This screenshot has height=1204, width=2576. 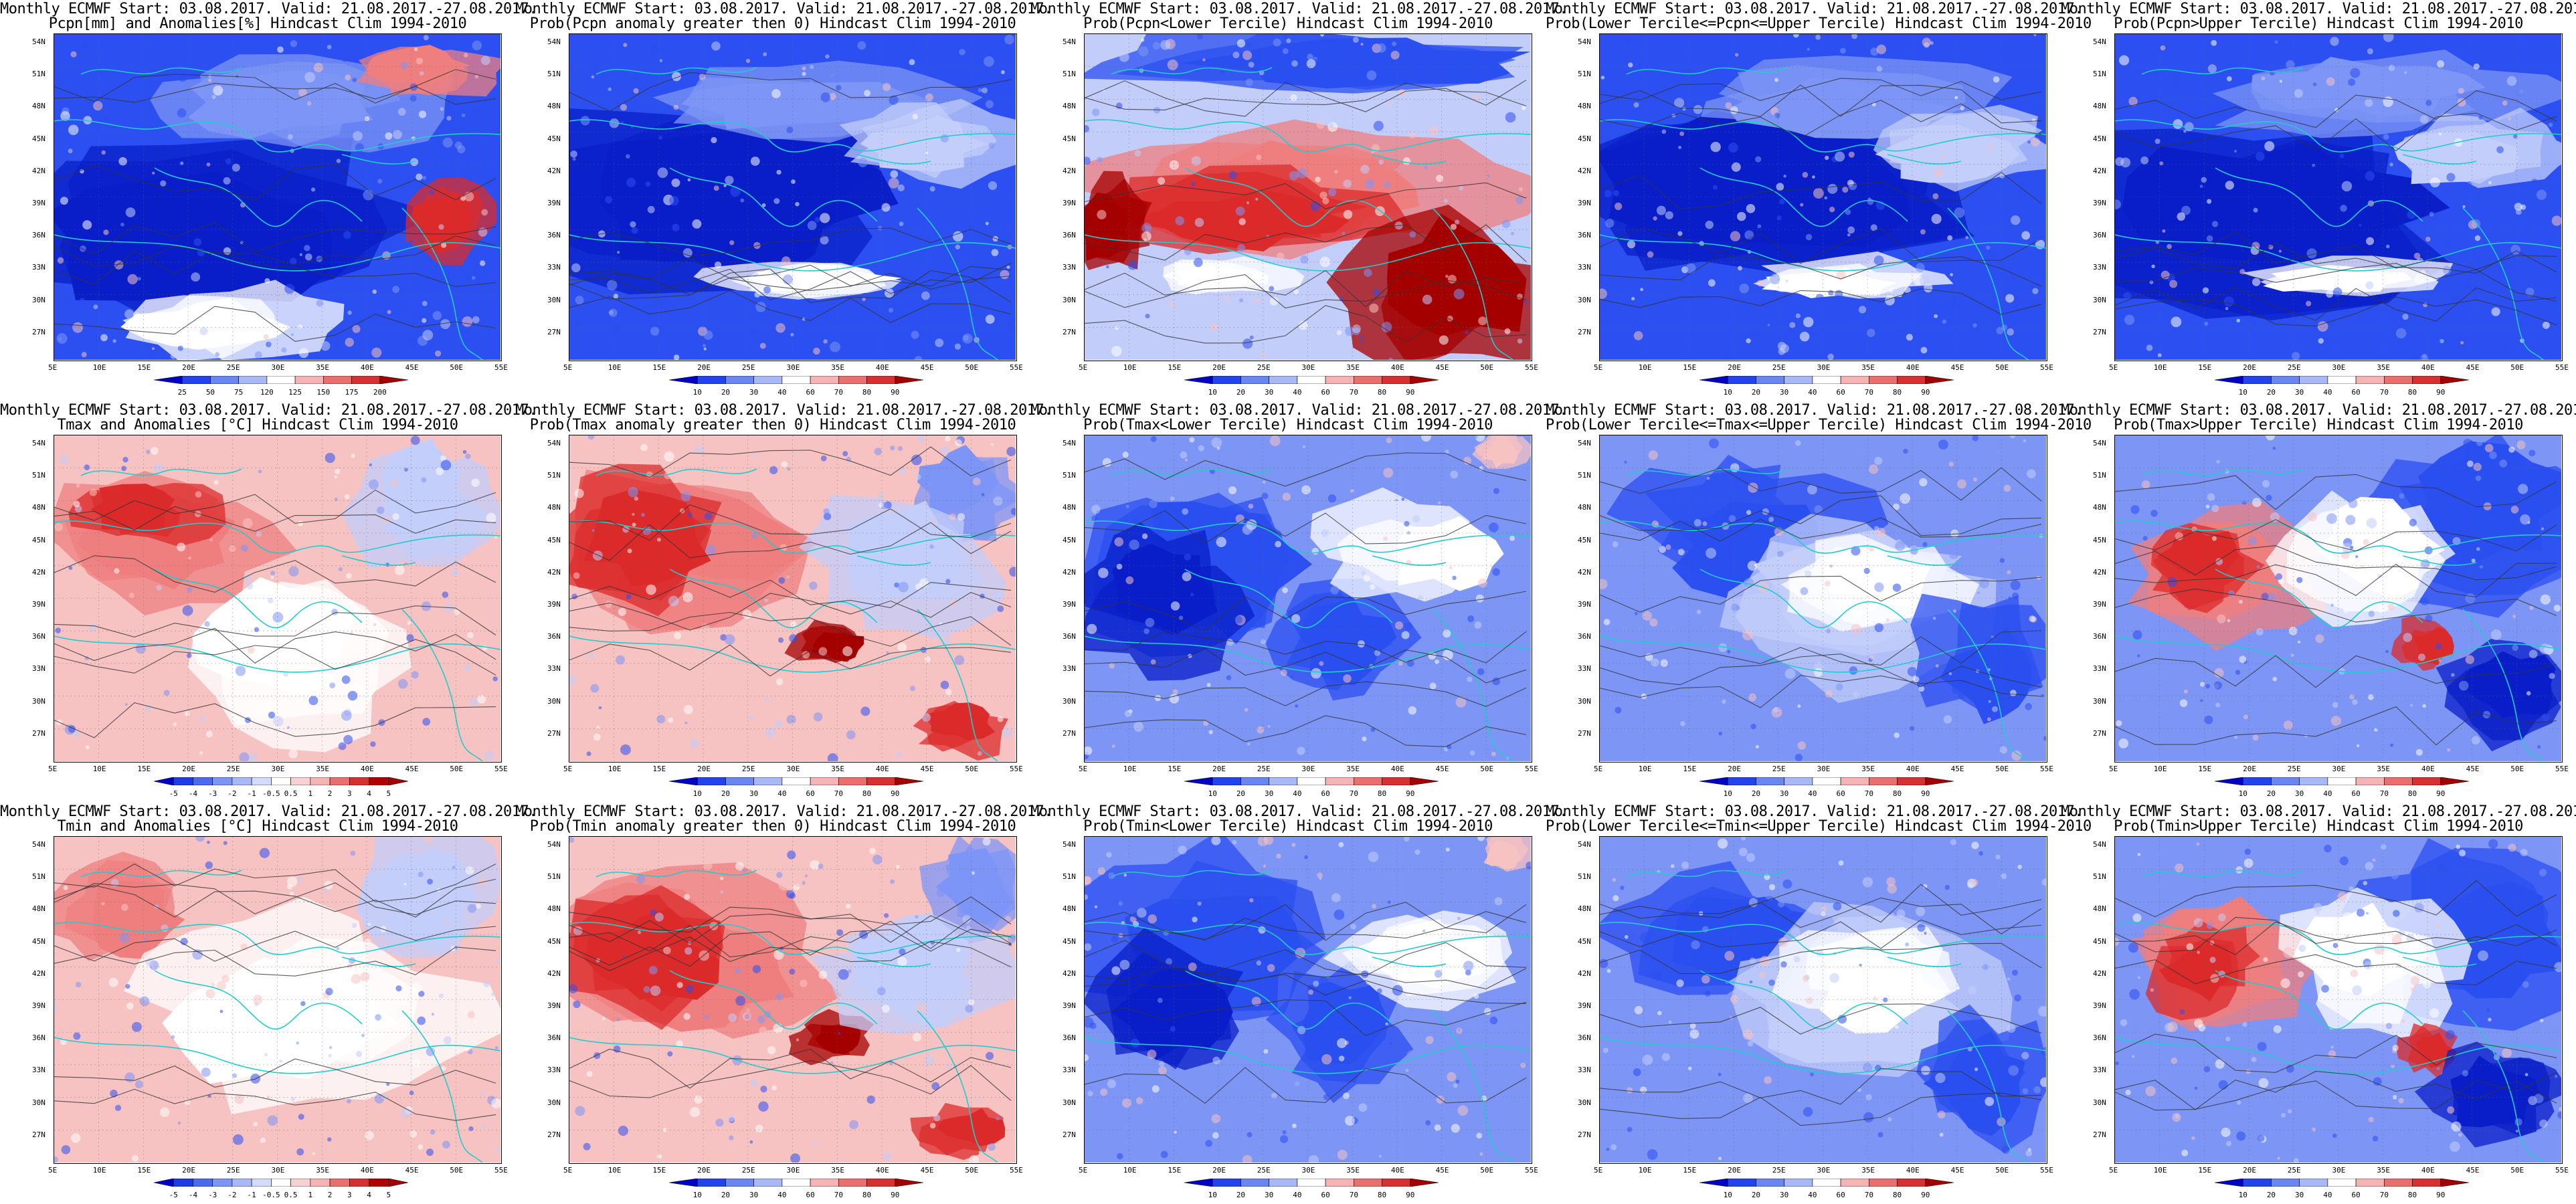 I want to click on colorbar-tick-label: -5, so click(x=173, y=793).